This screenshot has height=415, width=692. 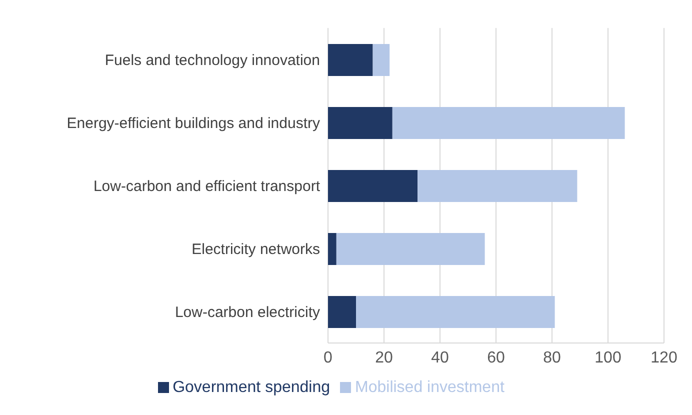 What do you see at coordinates (207, 186) in the screenshot?
I see `y-tick-label: Low-carbon and efficient transport` at bounding box center [207, 186].